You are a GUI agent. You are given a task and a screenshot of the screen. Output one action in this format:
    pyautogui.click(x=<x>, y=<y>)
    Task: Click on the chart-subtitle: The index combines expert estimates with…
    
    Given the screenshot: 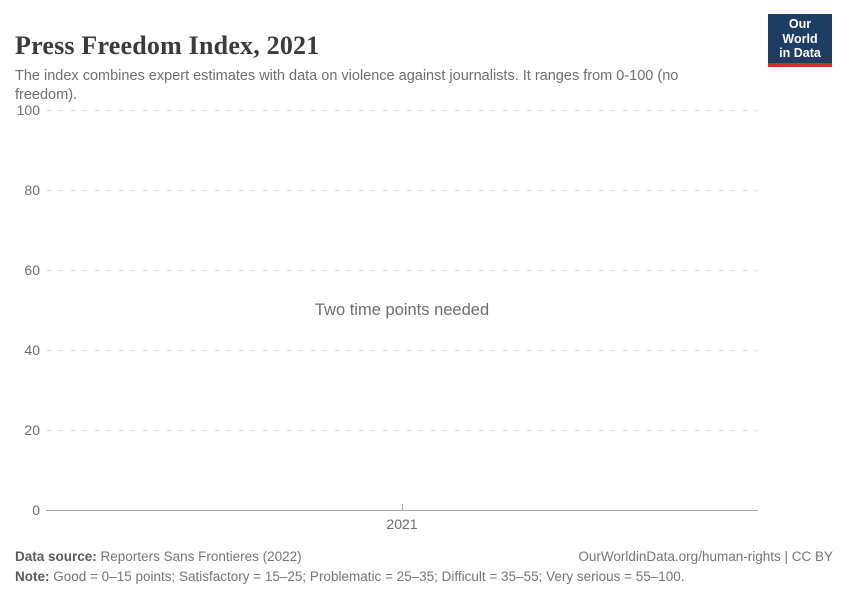 What is the action you would take?
    pyautogui.click(x=347, y=85)
    